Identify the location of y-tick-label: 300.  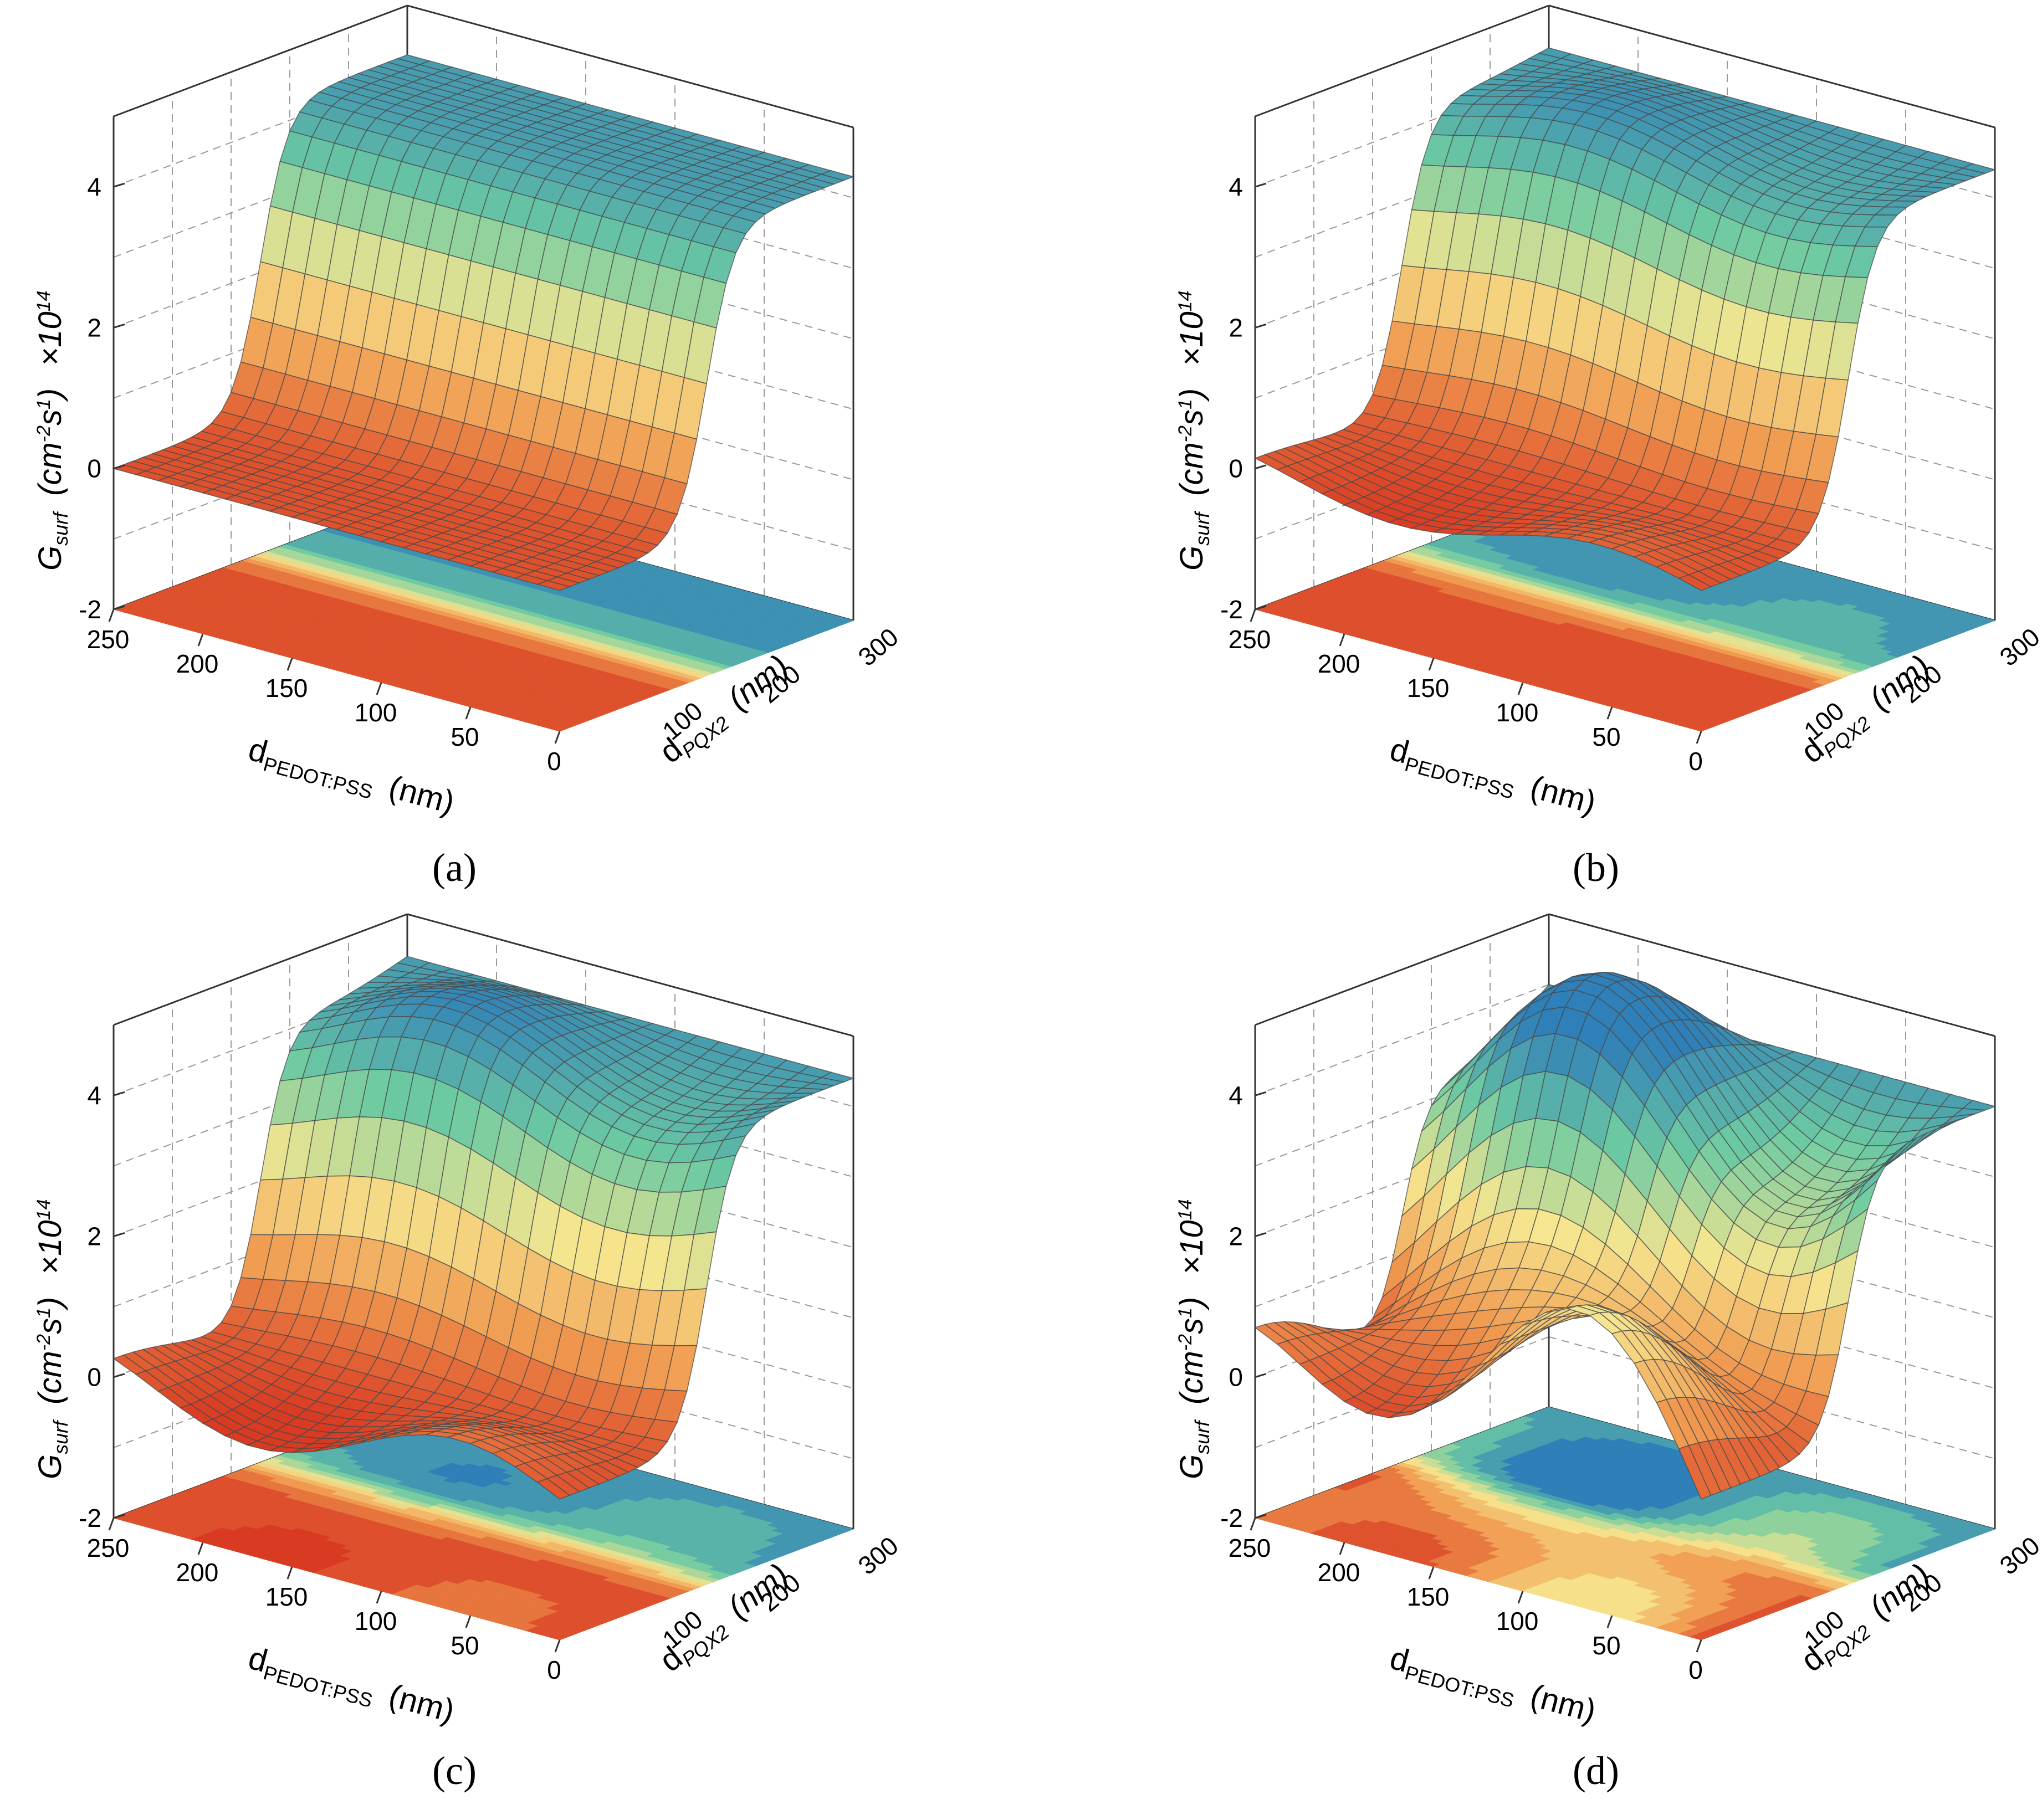
(878, 646).